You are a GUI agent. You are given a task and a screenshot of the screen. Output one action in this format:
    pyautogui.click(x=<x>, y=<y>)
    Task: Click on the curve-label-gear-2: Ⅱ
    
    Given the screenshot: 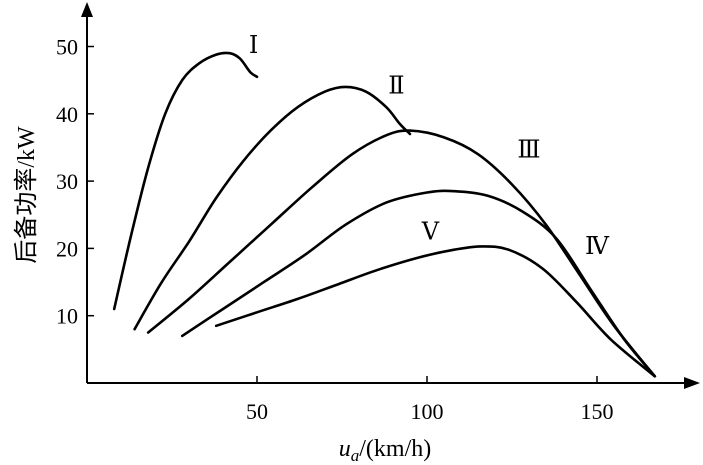 What is the action you would take?
    pyautogui.click(x=396, y=87)
    